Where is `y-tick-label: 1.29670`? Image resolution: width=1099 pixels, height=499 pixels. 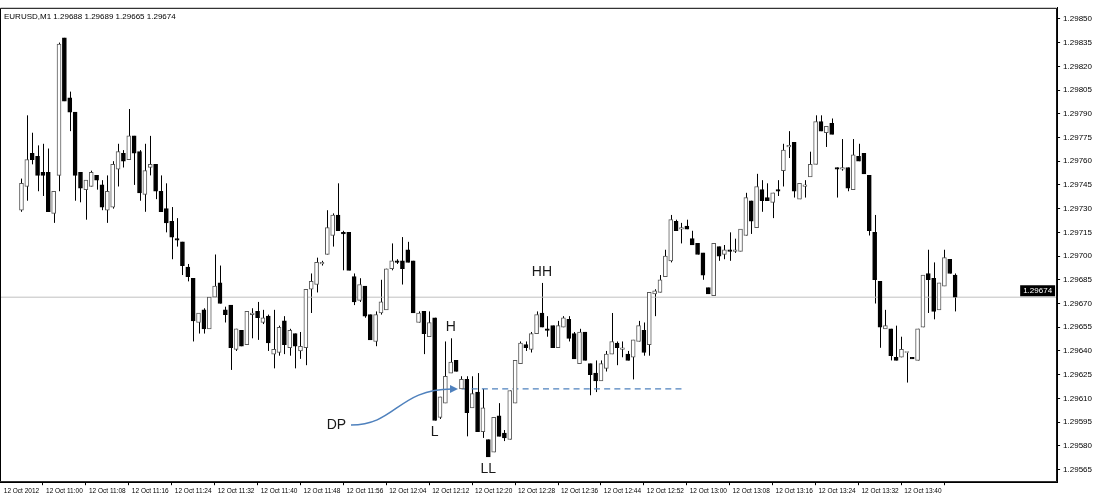
y-tick-label: 1.29670 is located at coordinates (1078, 303).